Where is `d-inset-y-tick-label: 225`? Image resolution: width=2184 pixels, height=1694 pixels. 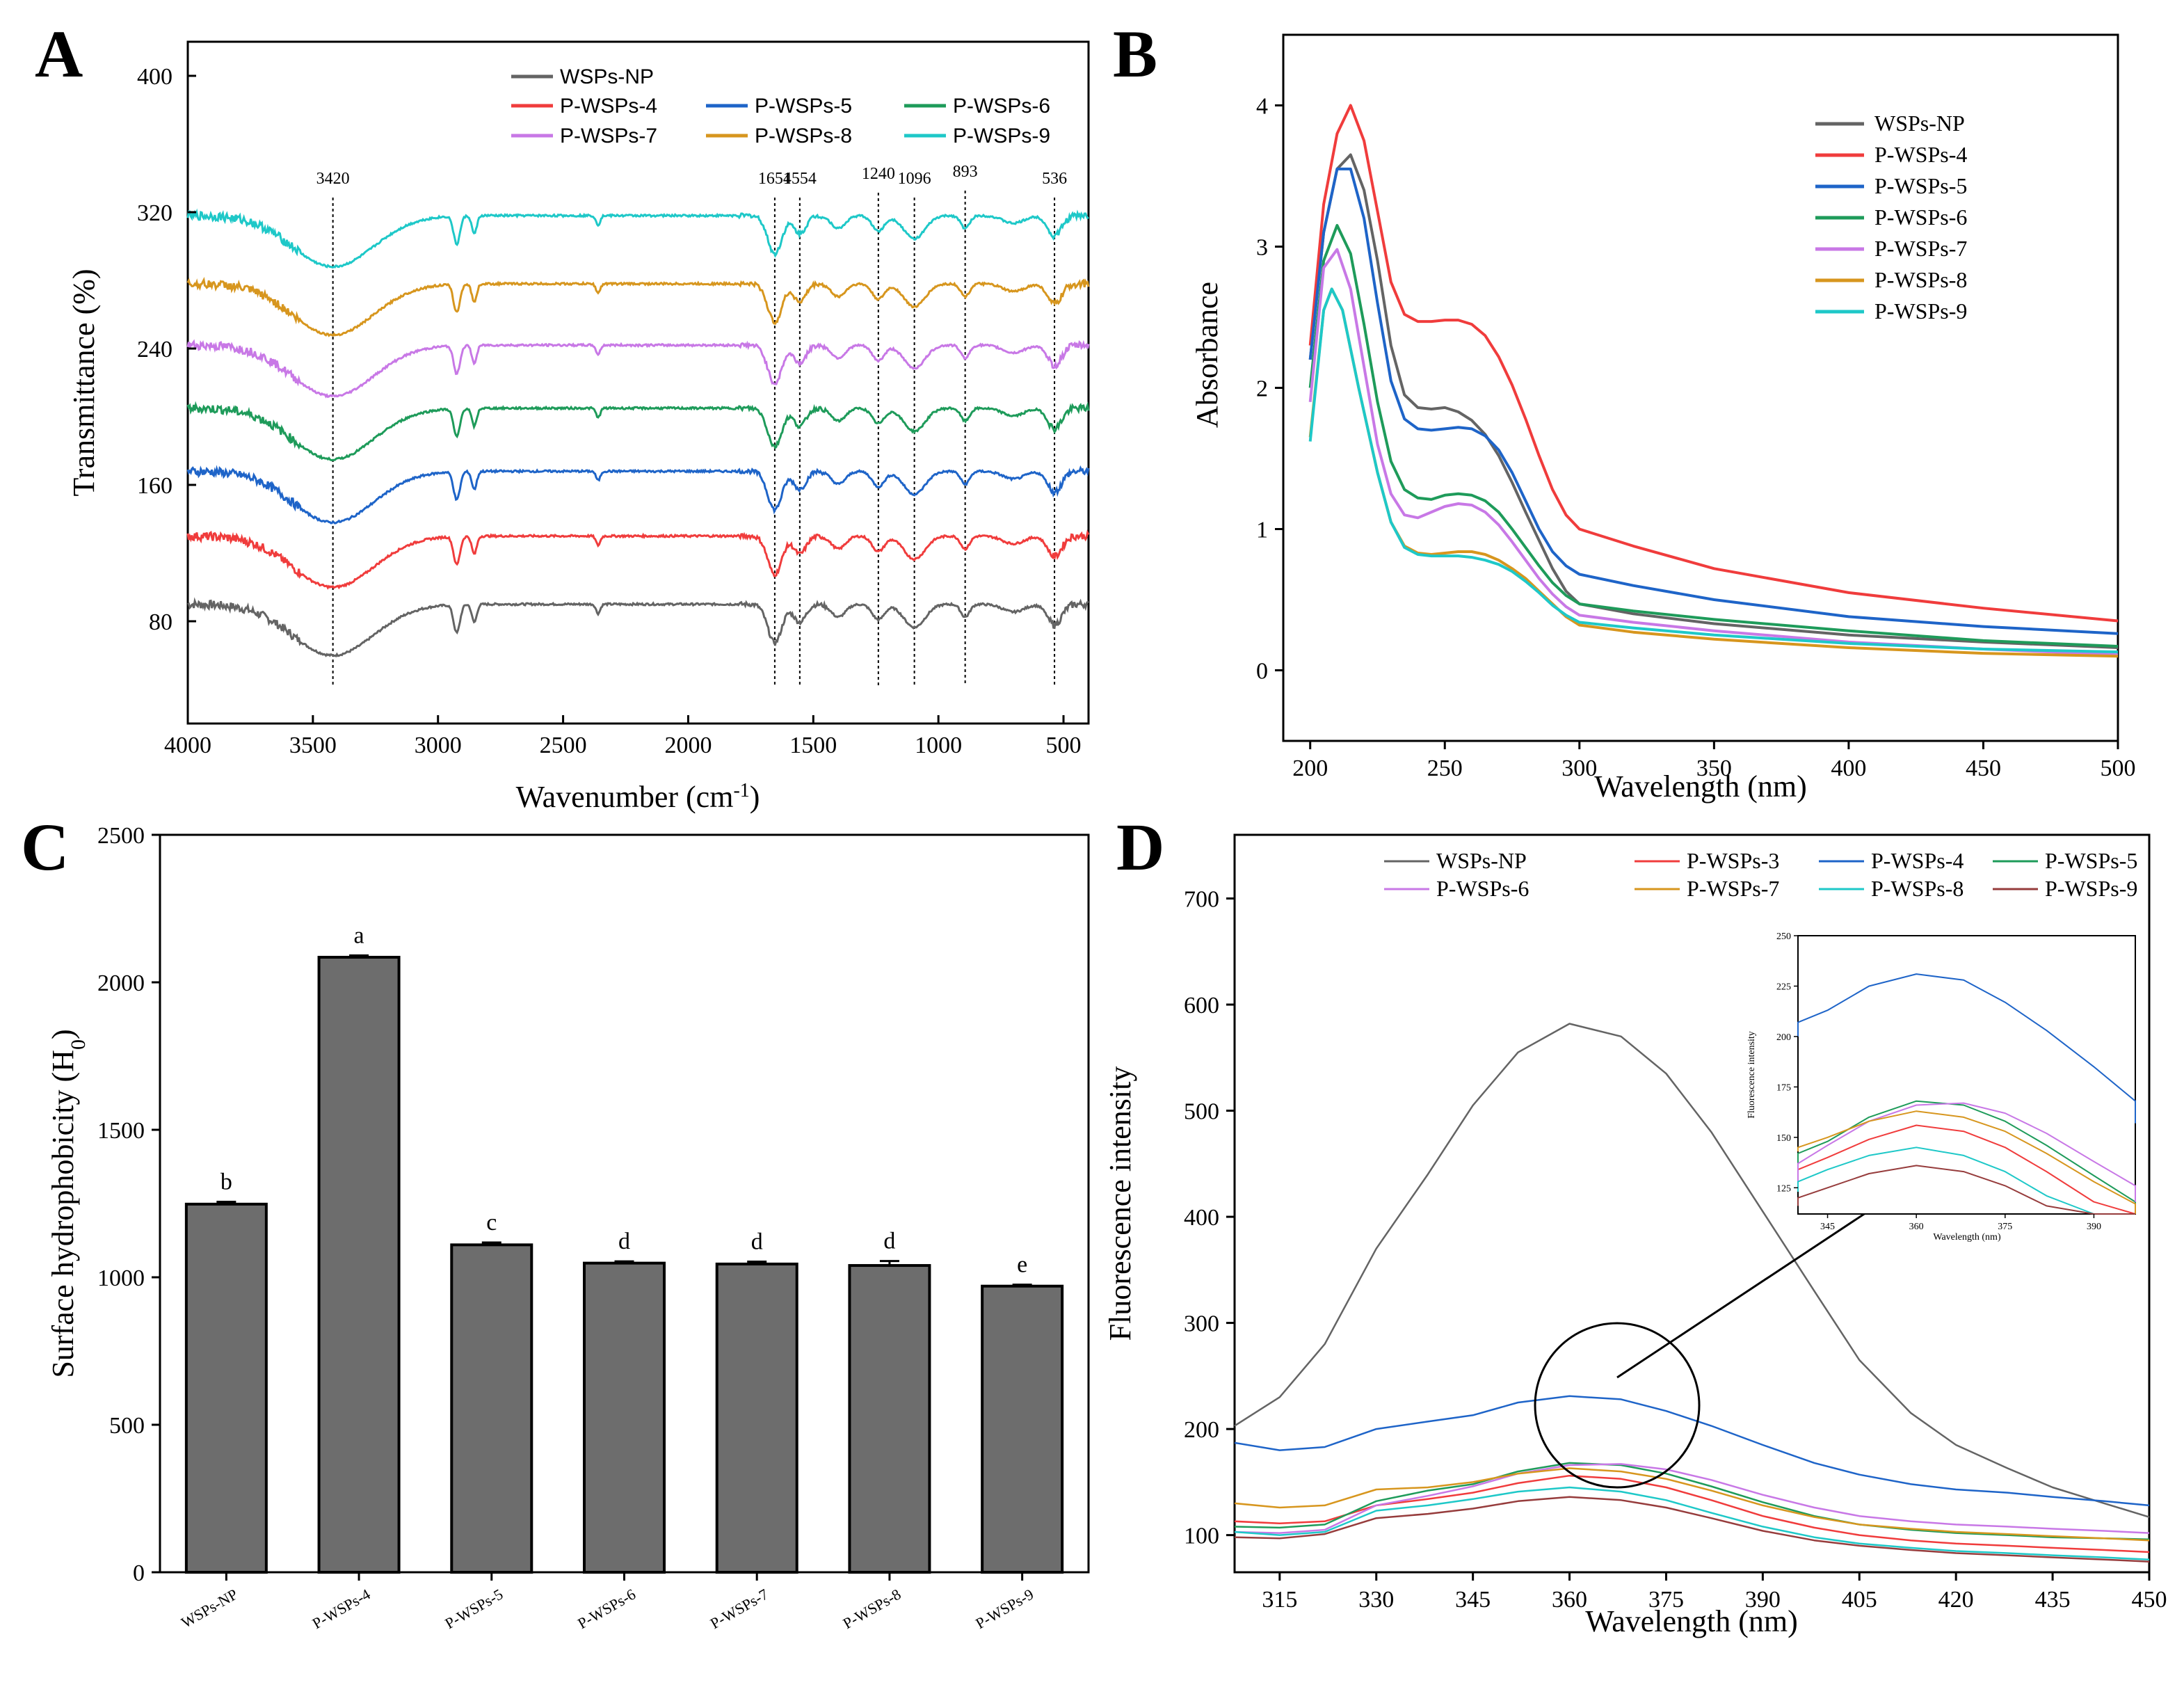 d-inset-y-tick-label: 225 is located at coordinates (1783, 987).